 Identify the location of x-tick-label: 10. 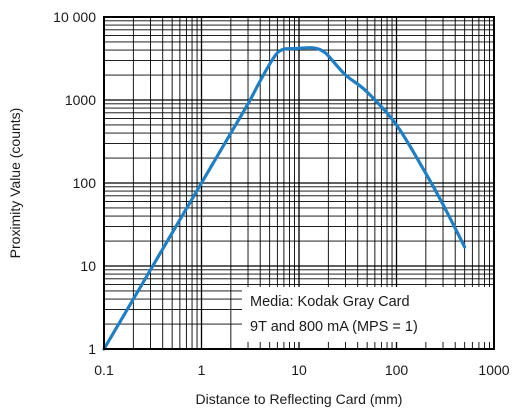
(299, 370).